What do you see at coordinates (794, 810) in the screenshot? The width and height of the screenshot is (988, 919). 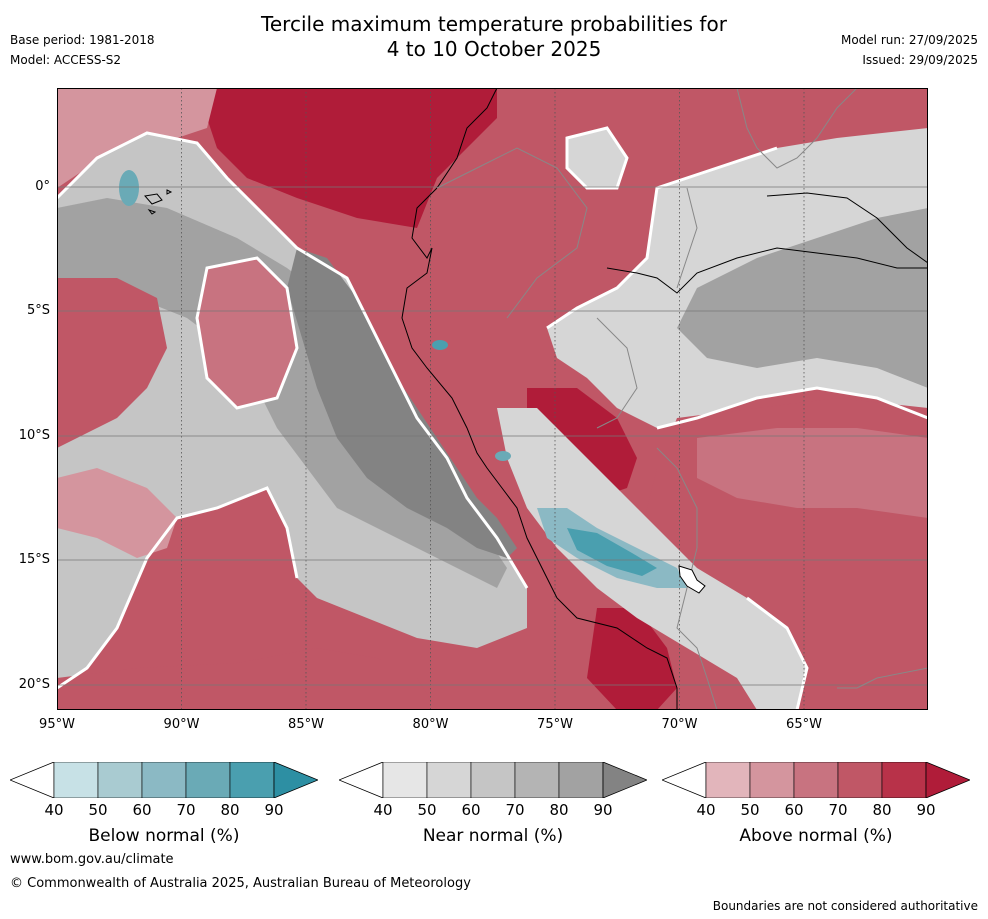 I see `above-colorbar-tick: 60` at bounding box center [794, 810].